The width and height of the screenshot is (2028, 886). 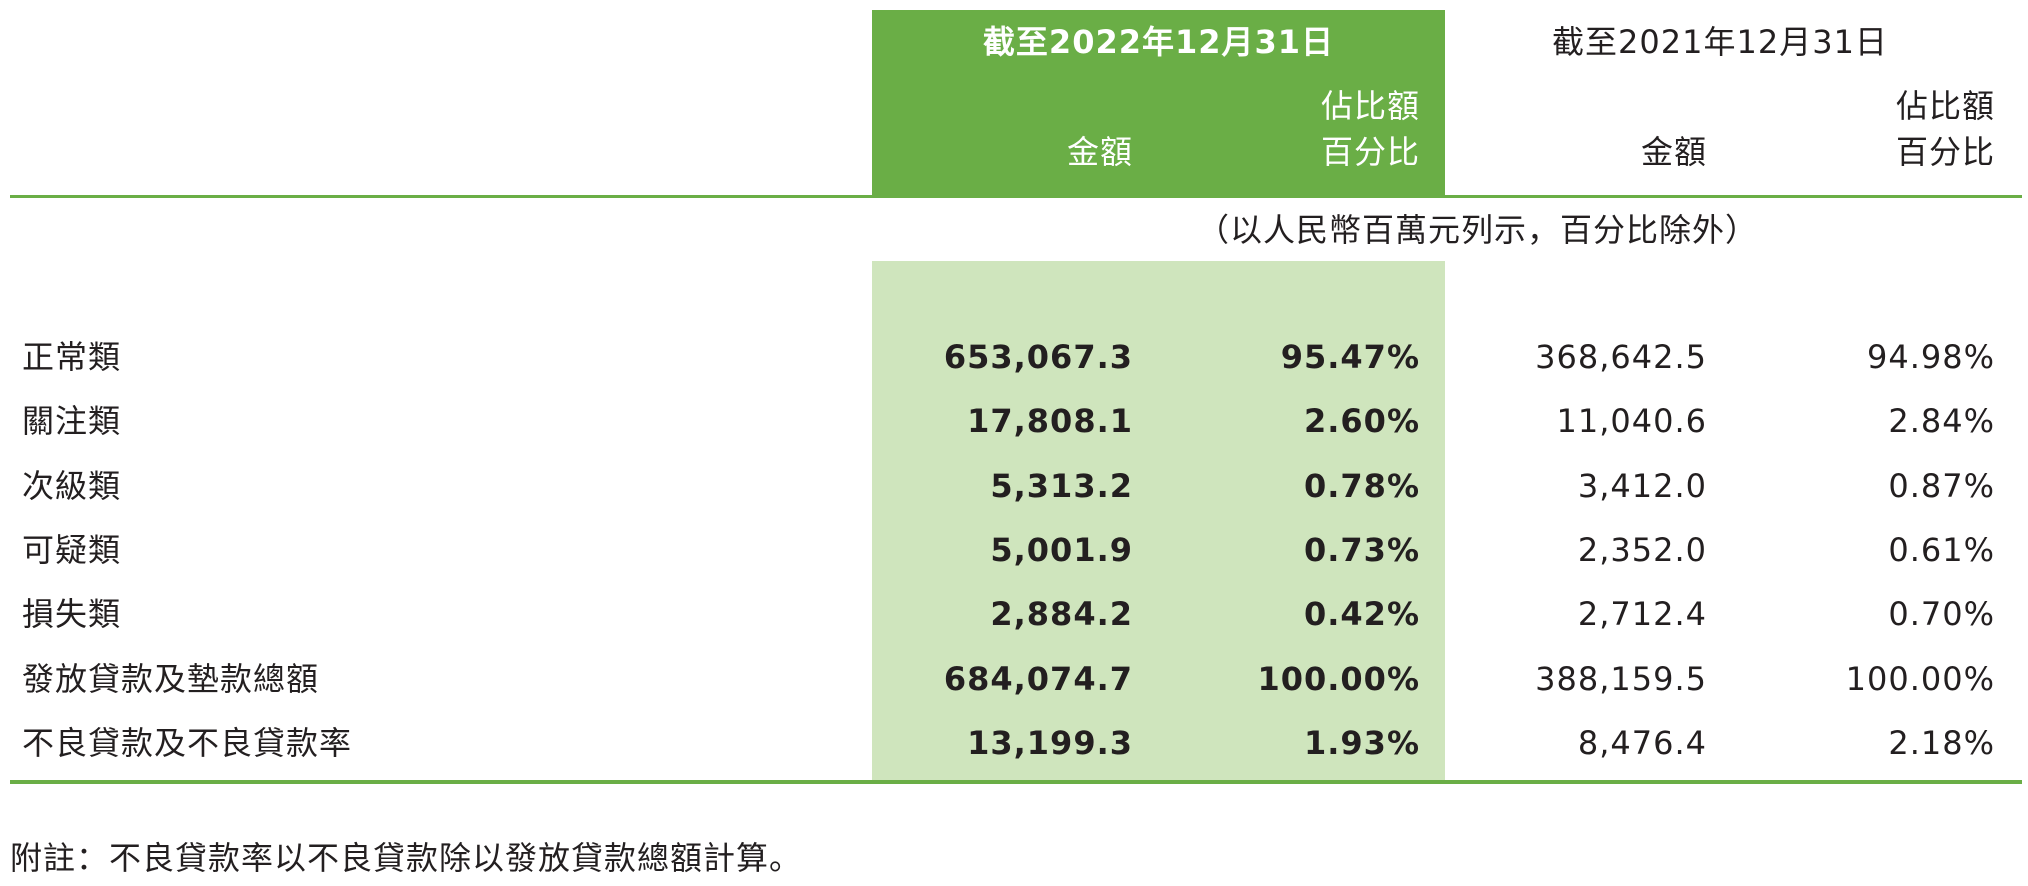 I want to click on cell-amount-2021: 2,712.4, so click(x=1642, y=614).